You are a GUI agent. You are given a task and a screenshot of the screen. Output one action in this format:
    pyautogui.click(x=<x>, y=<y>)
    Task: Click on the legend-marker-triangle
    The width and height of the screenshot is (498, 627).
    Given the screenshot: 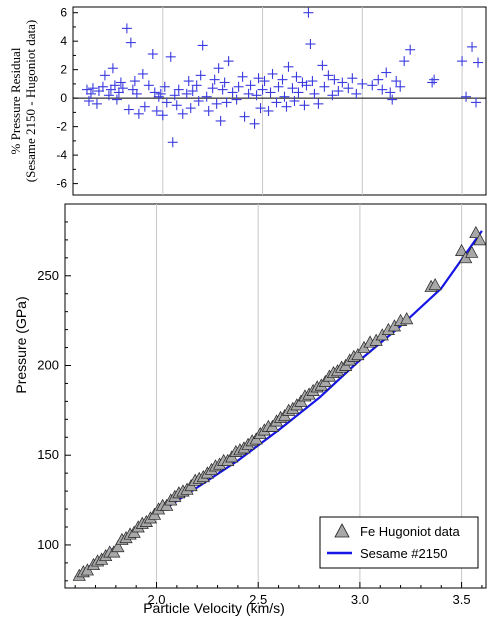 What is the action you would take?
    pyautogui.click(x=342, y=530)
    